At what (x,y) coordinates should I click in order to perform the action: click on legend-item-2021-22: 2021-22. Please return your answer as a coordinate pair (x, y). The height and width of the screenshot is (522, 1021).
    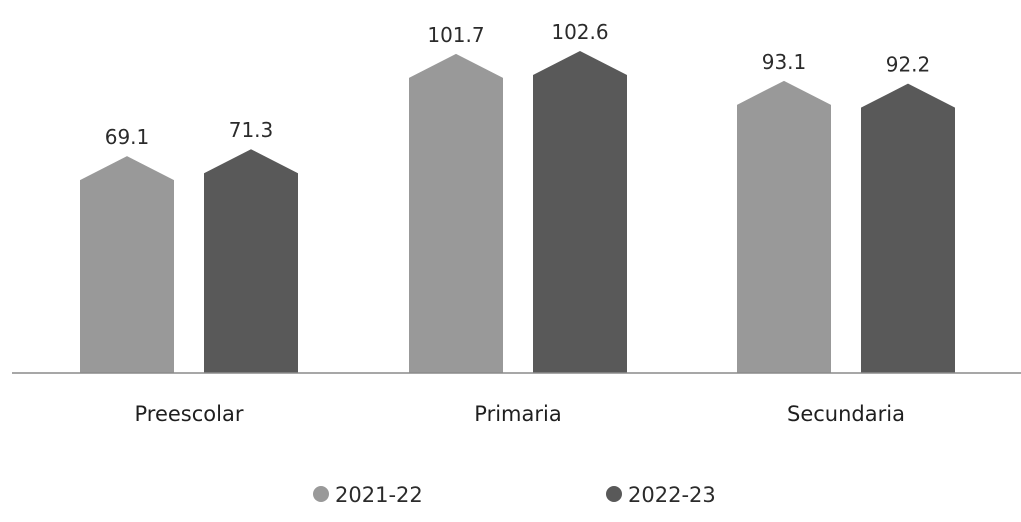
    Looking at the image, I should click on (368, 495).